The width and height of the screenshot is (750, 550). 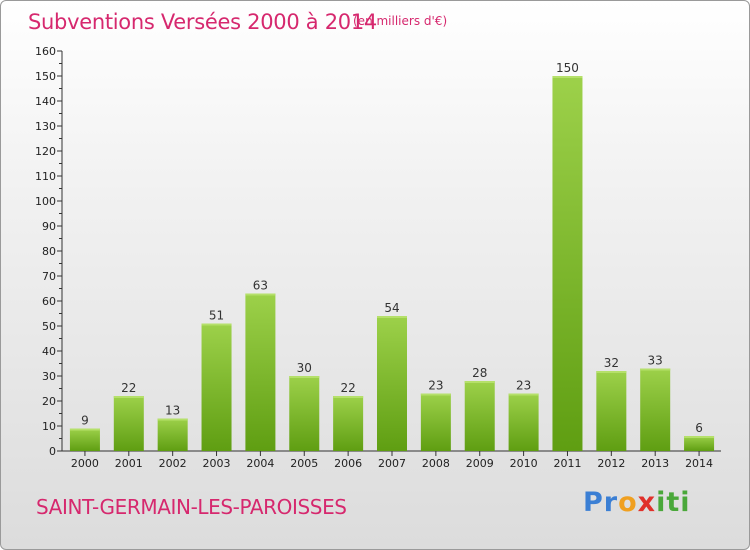 What do you see at coordinates (628, 502) in the screenshot?
I see `logo-part-2: o` at bounding box center [628, 502].